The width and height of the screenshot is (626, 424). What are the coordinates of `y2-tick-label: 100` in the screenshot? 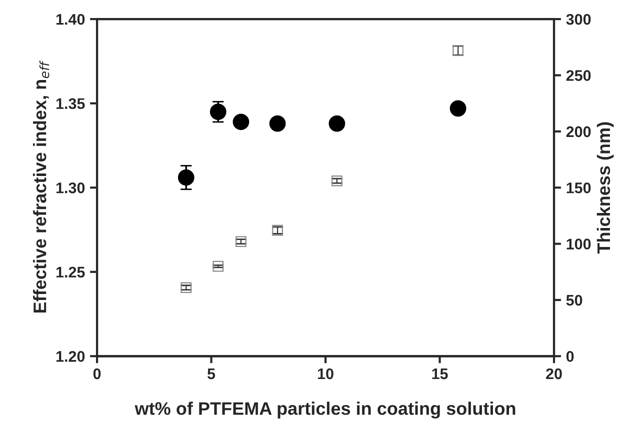 It's located at (578, 244).